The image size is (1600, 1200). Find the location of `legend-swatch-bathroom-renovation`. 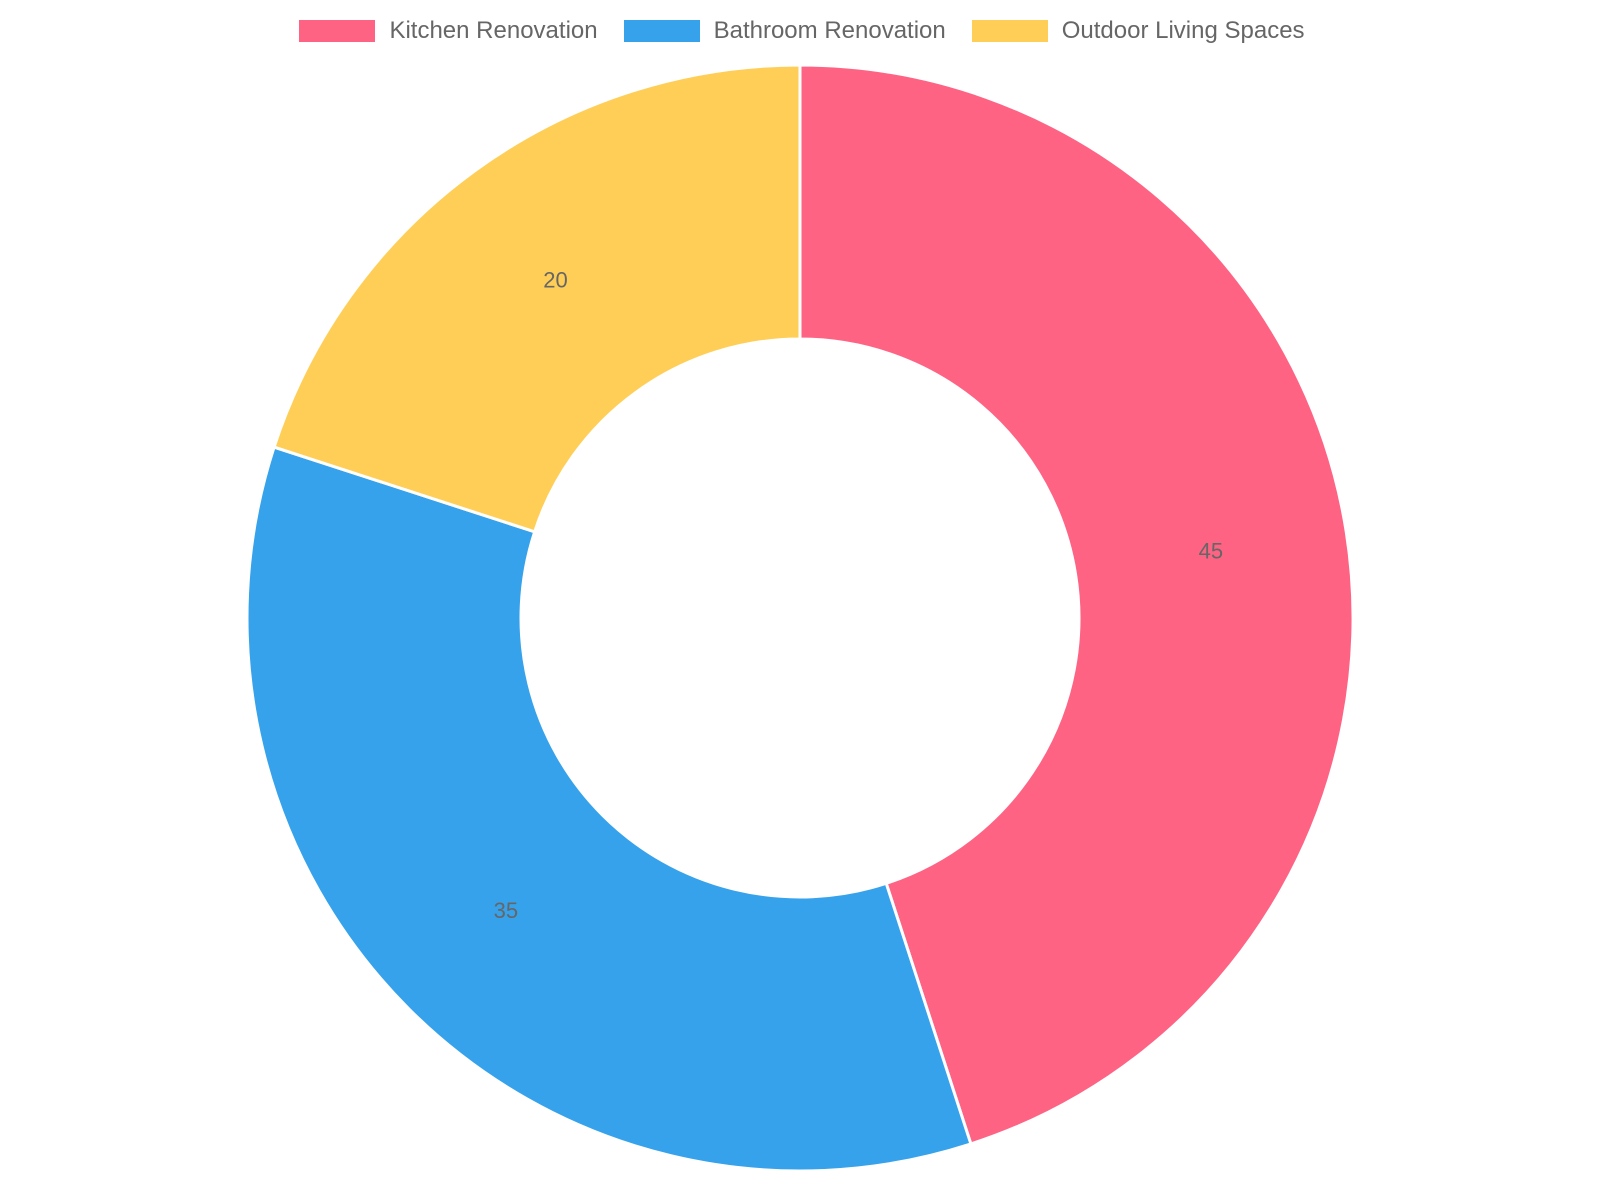

legend-swatch-bathroom-renovation is located at coordinates (661, 31).